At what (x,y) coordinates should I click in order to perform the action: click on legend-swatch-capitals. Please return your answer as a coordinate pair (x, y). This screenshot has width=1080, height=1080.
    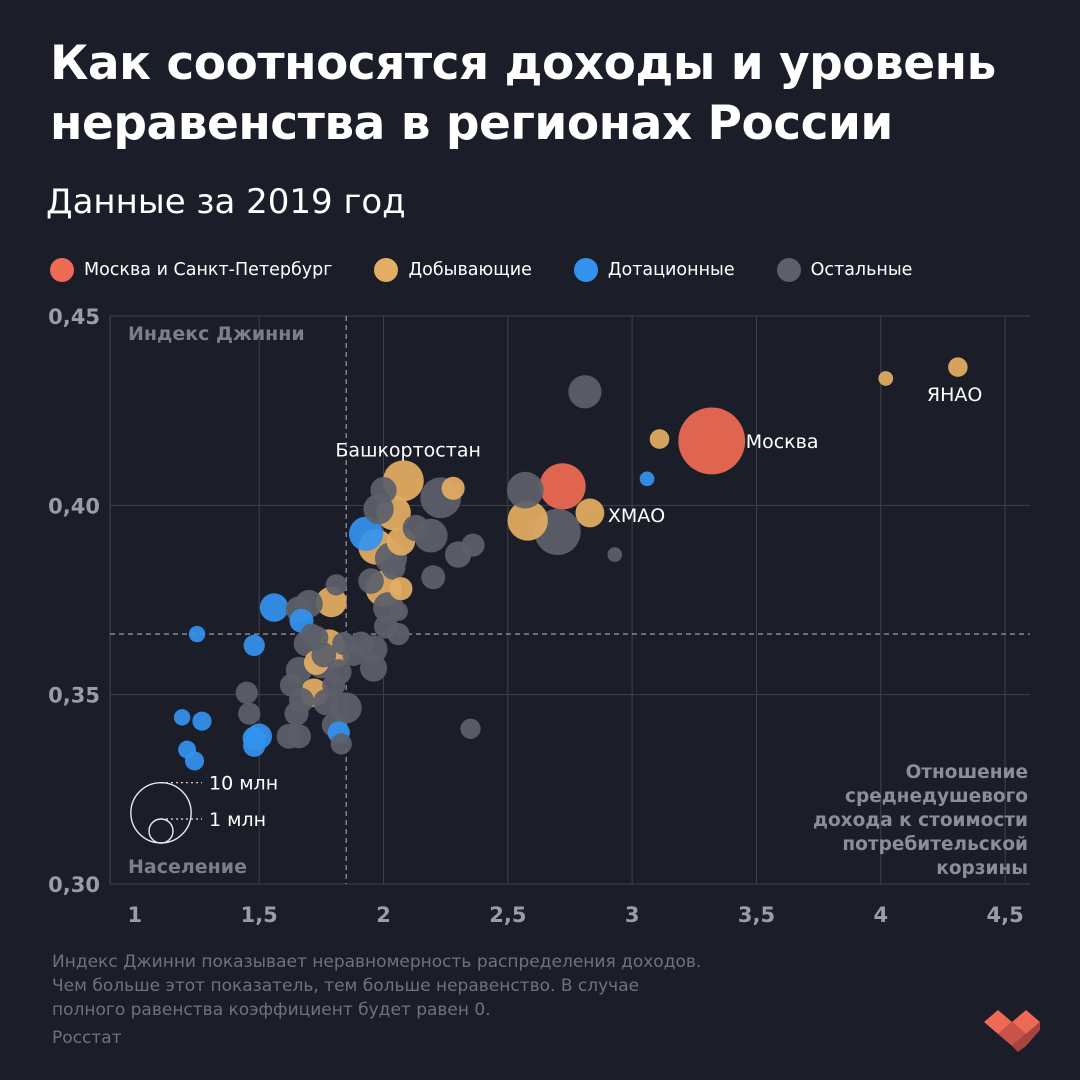
    Looking at the image, I should click on (62, 270).